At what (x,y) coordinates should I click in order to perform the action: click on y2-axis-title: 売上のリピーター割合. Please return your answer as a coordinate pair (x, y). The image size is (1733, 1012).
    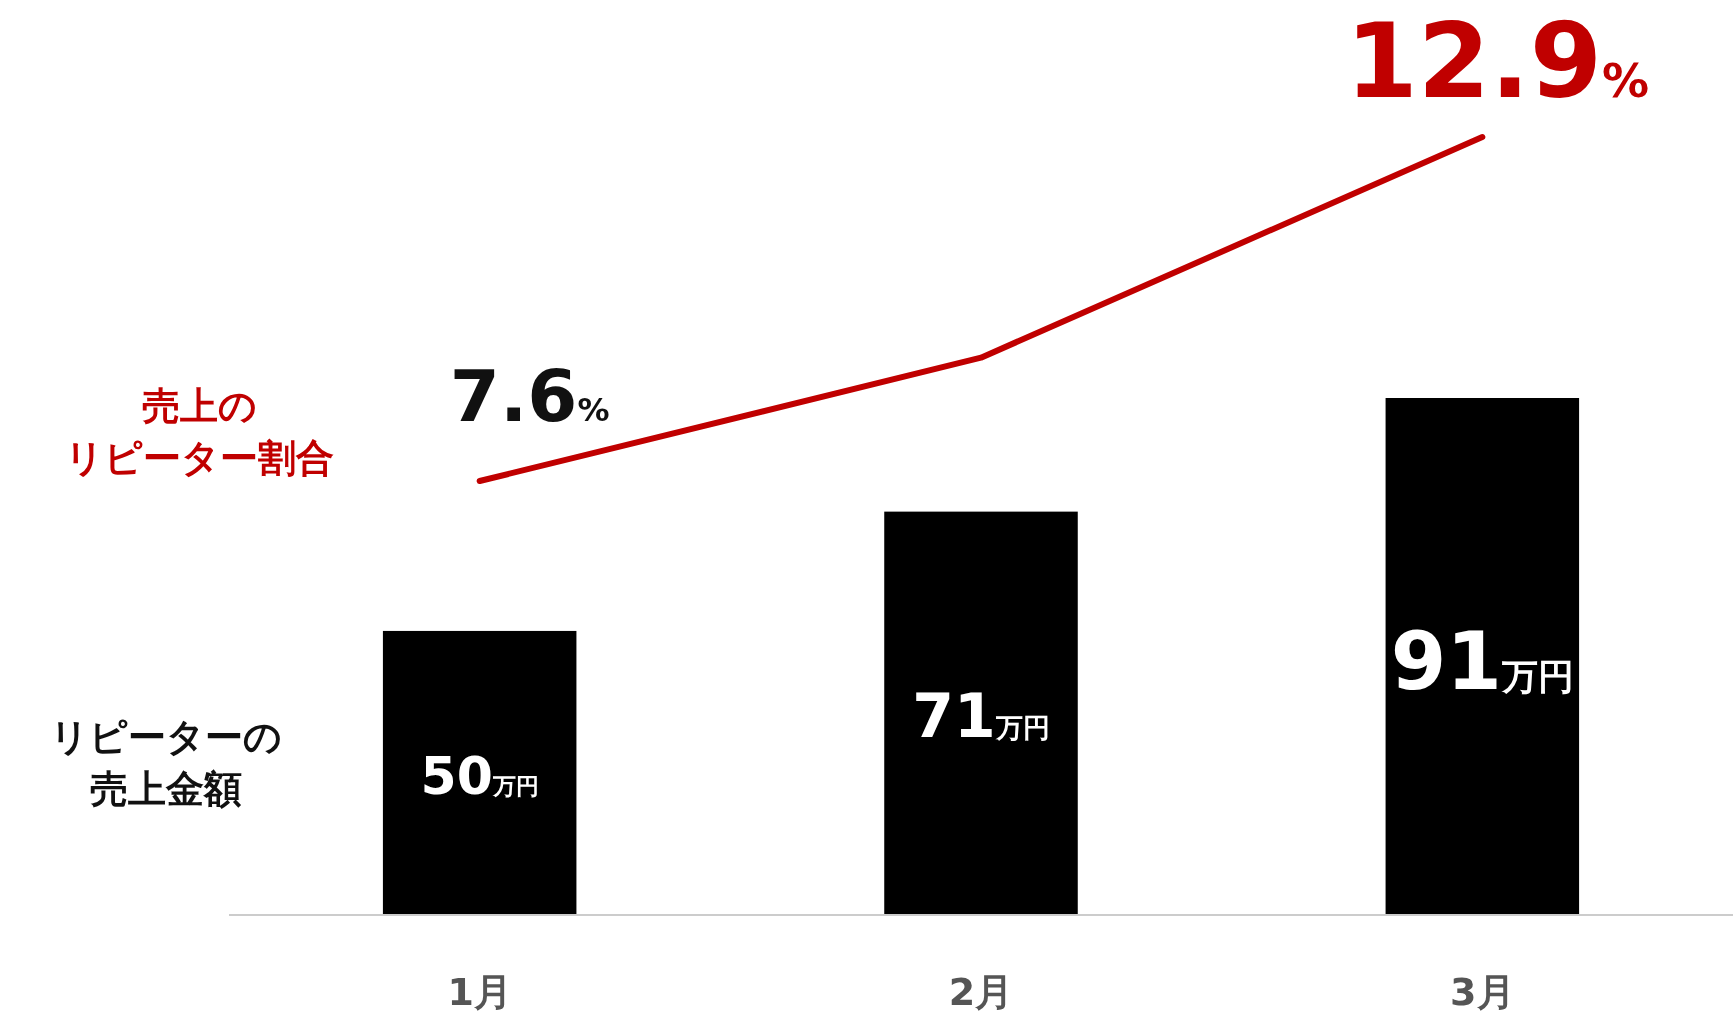
    Looking at the image, I should click on (199, 432).